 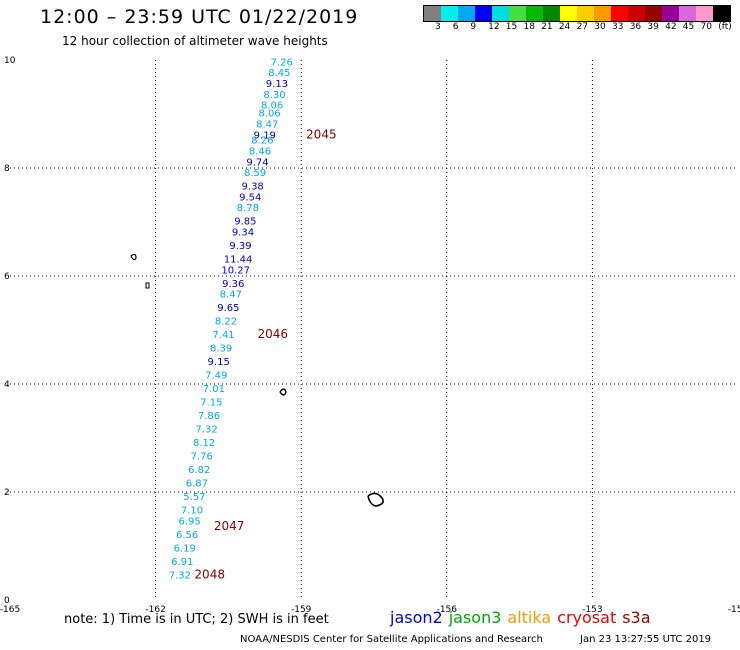 I want to click on x-tick-label: -162, so click(x=155, y=610).